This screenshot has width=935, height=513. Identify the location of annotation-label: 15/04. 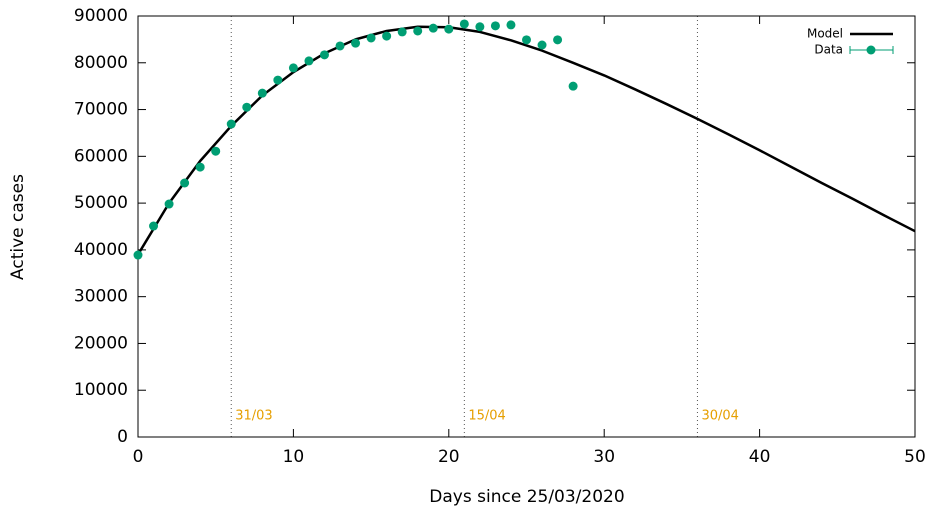
(486, 416).